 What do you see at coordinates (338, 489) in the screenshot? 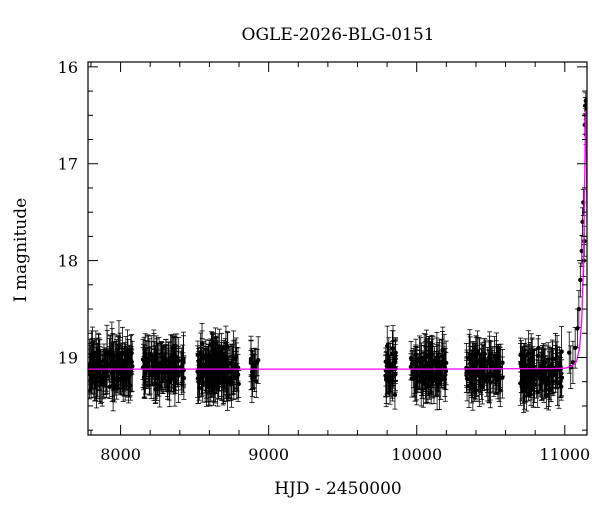
I see `x-axis-label: HJD - 2450000` at bounding box center [338, 489].